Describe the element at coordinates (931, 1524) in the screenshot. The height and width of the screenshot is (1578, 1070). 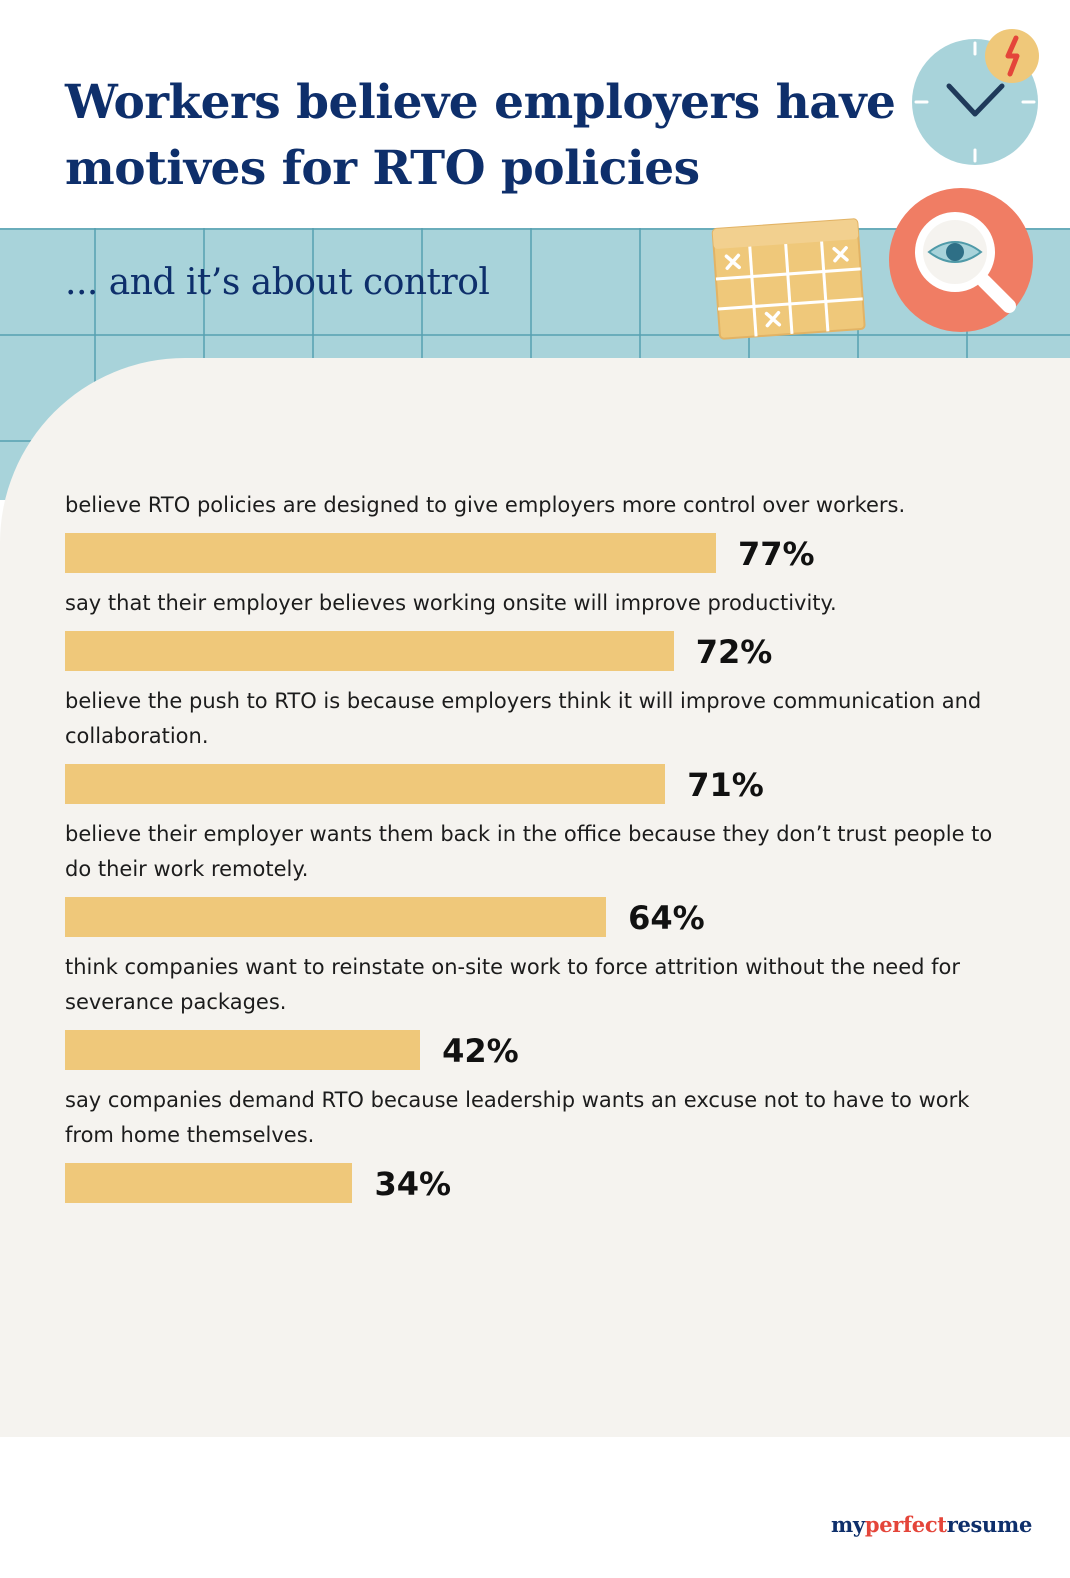
I see `brand-logo: myperfectresume` at that location.